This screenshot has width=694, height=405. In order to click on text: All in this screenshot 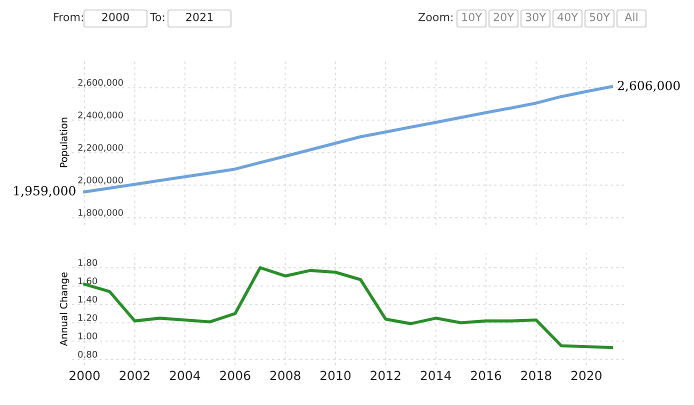, I will do `click(631, 17)`.